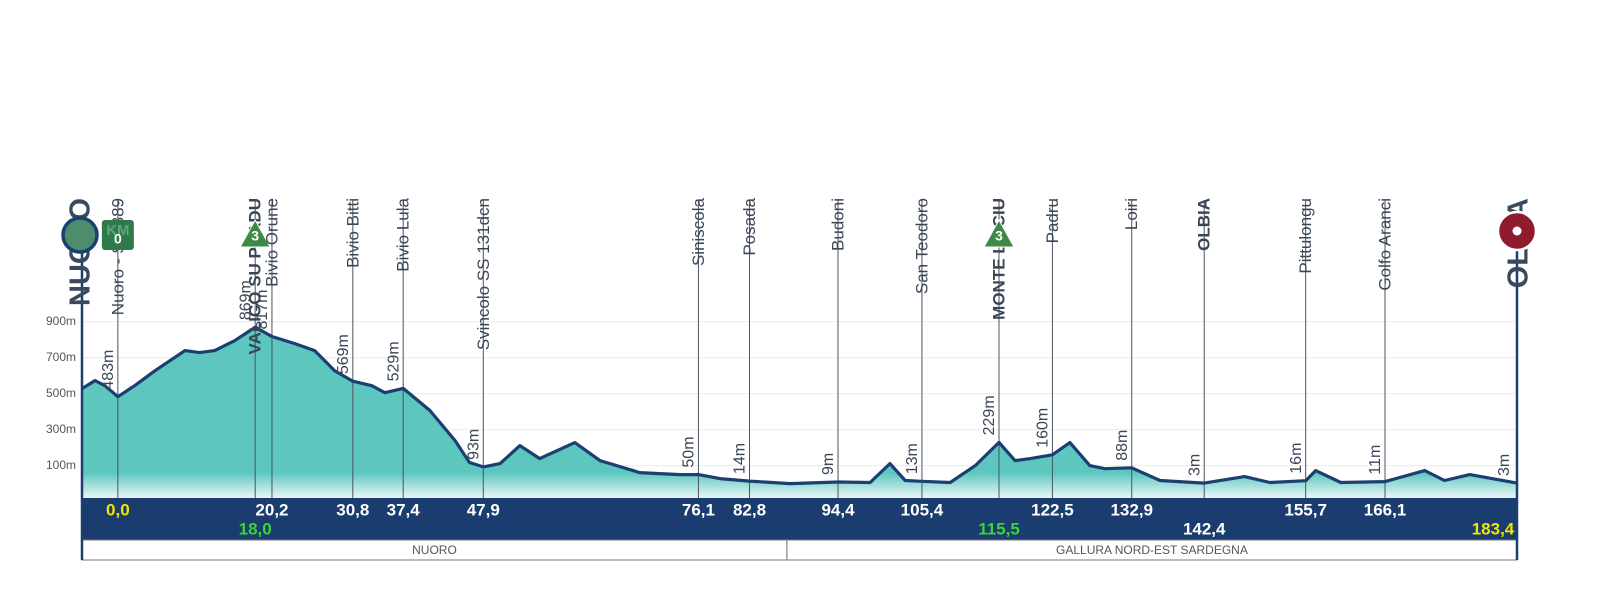  What do you see at coordinates (740, 458) in the screenshot?
I see `altitude-label: 14m` at bounding box center [740, 458].